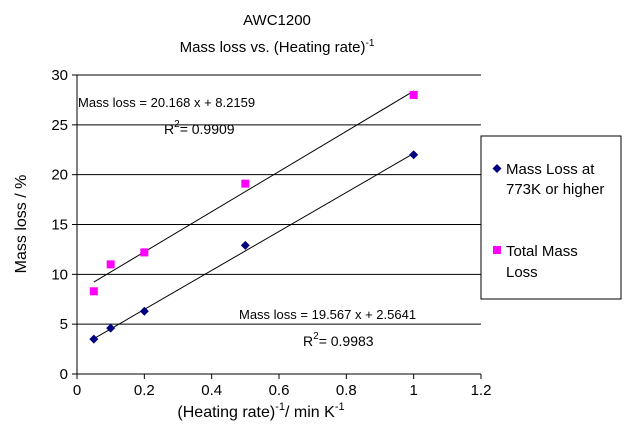  I want to click on high-r2-prefix: R, so click(308, 341).